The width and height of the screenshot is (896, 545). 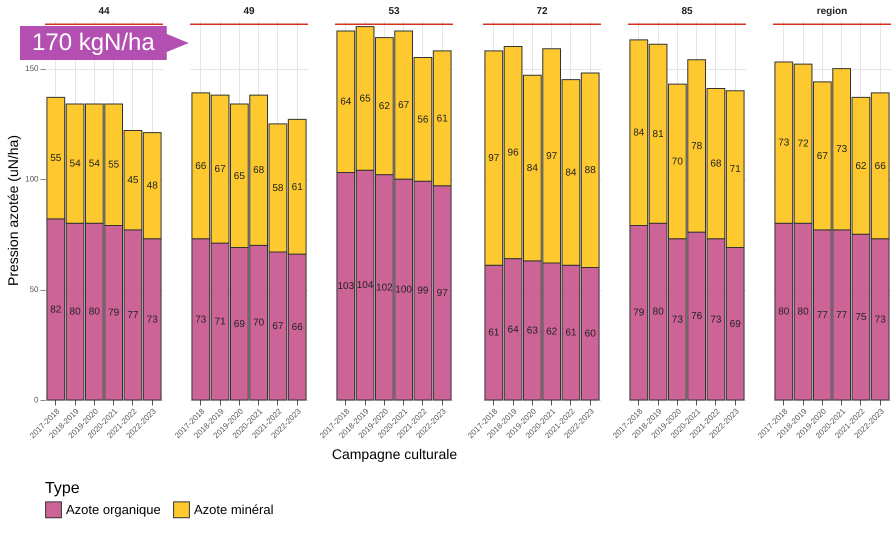 I want to click on data-label: 96, so click(x=514, y=153).